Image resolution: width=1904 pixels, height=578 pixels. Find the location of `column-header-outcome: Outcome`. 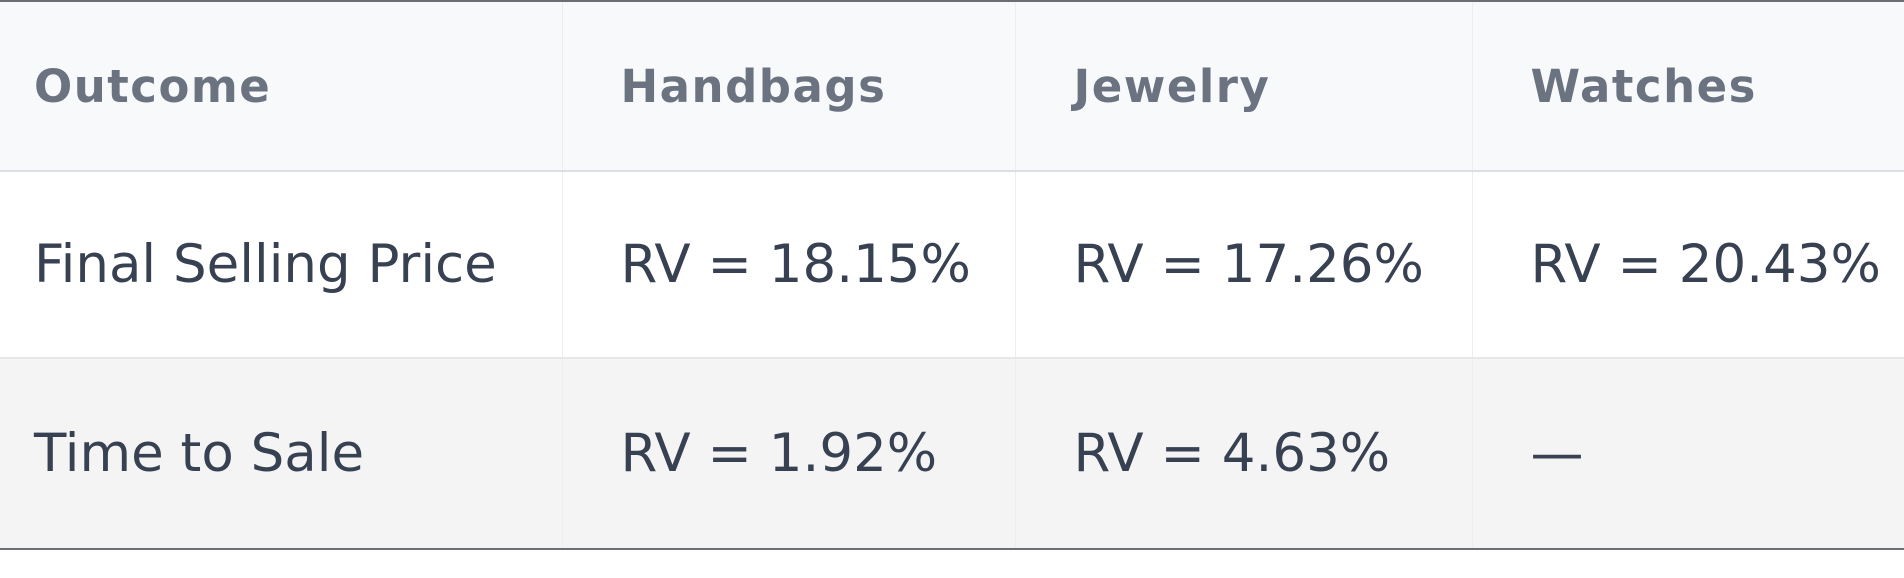

column-header-outcome: Outcome is located at coordinates (153, 86).